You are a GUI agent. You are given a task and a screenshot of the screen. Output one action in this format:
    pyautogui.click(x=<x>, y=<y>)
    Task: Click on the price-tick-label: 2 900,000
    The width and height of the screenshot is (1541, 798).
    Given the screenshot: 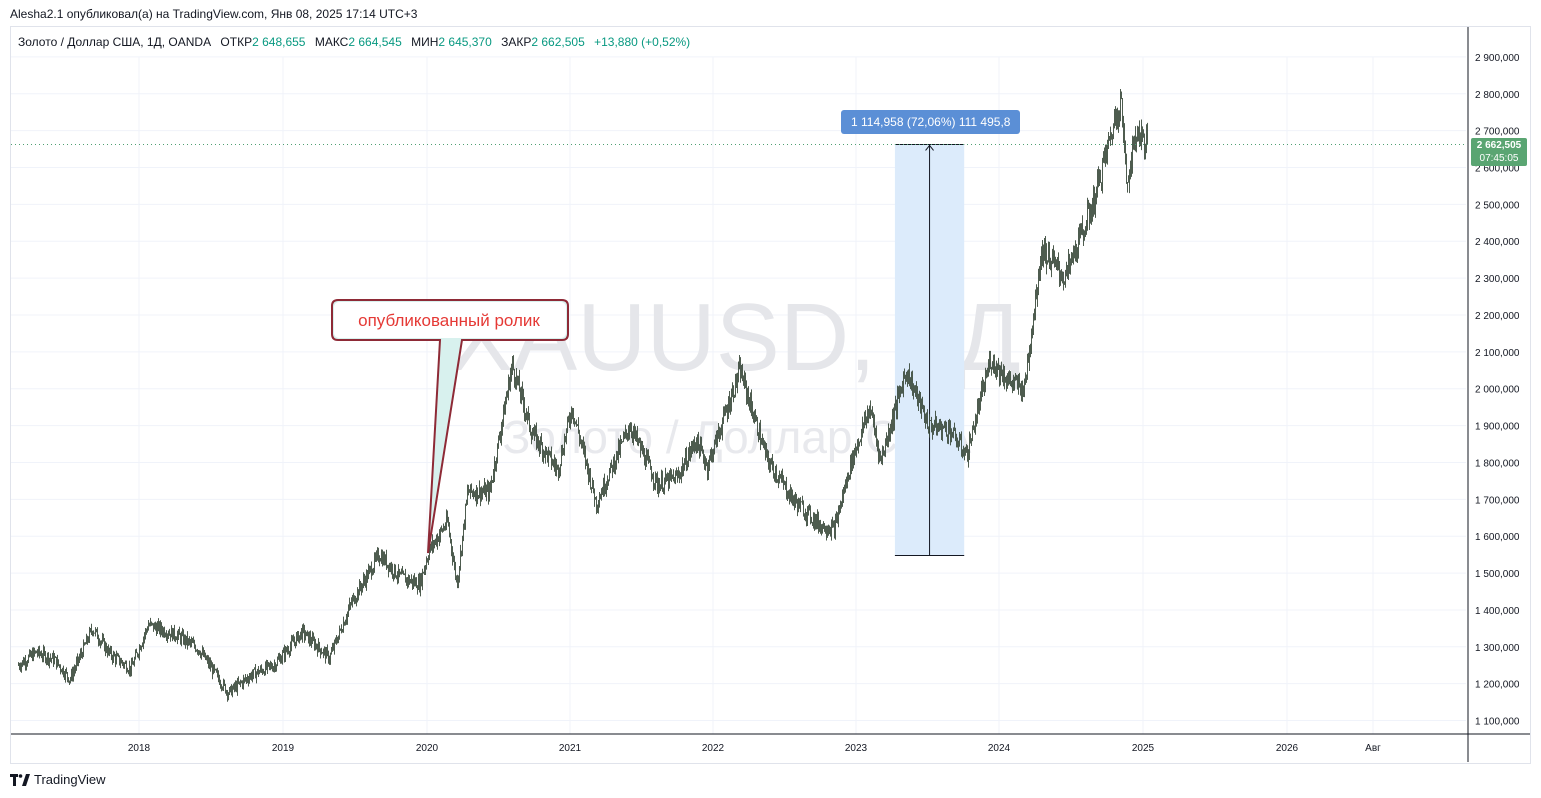 What is the action you would take?
    pyautogui.click(x=1497, y=58)
    